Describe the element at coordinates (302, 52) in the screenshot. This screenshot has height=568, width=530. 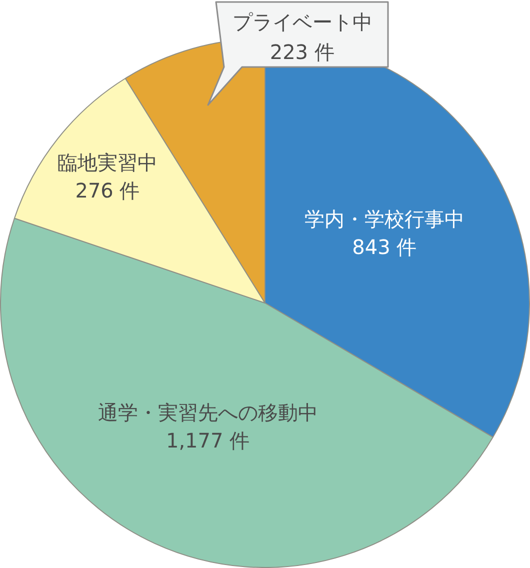
I see `data-label: 223 件` at that location.